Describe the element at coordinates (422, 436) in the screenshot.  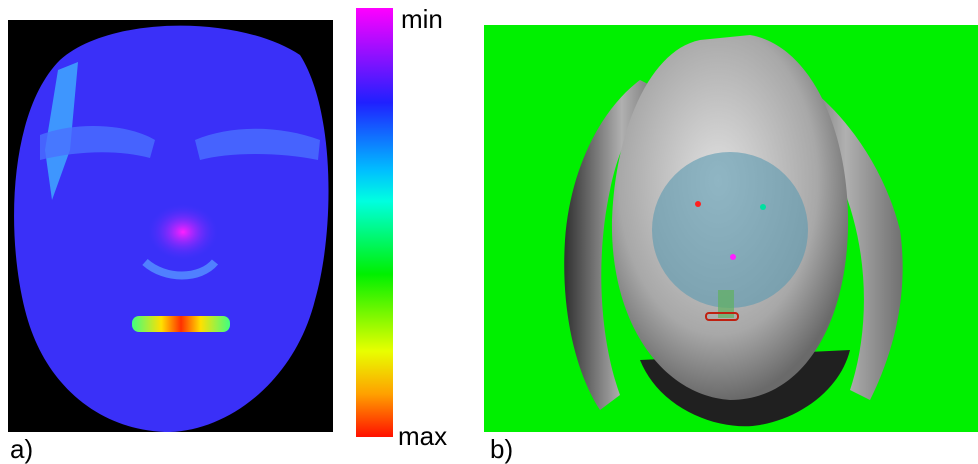
I see `colorbar-max-label: max` at that location.